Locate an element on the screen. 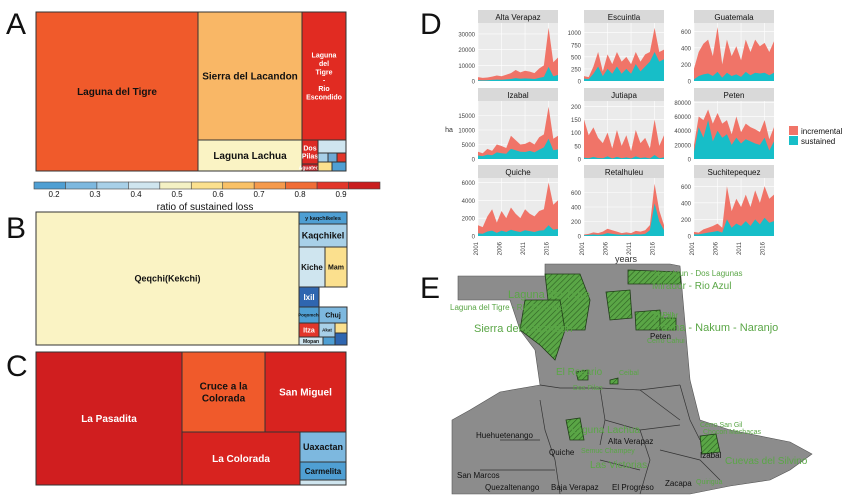 This screenshot has height=502, width=850. protected-area-label: Cerro San Gil is located at coordinates (721, 425).